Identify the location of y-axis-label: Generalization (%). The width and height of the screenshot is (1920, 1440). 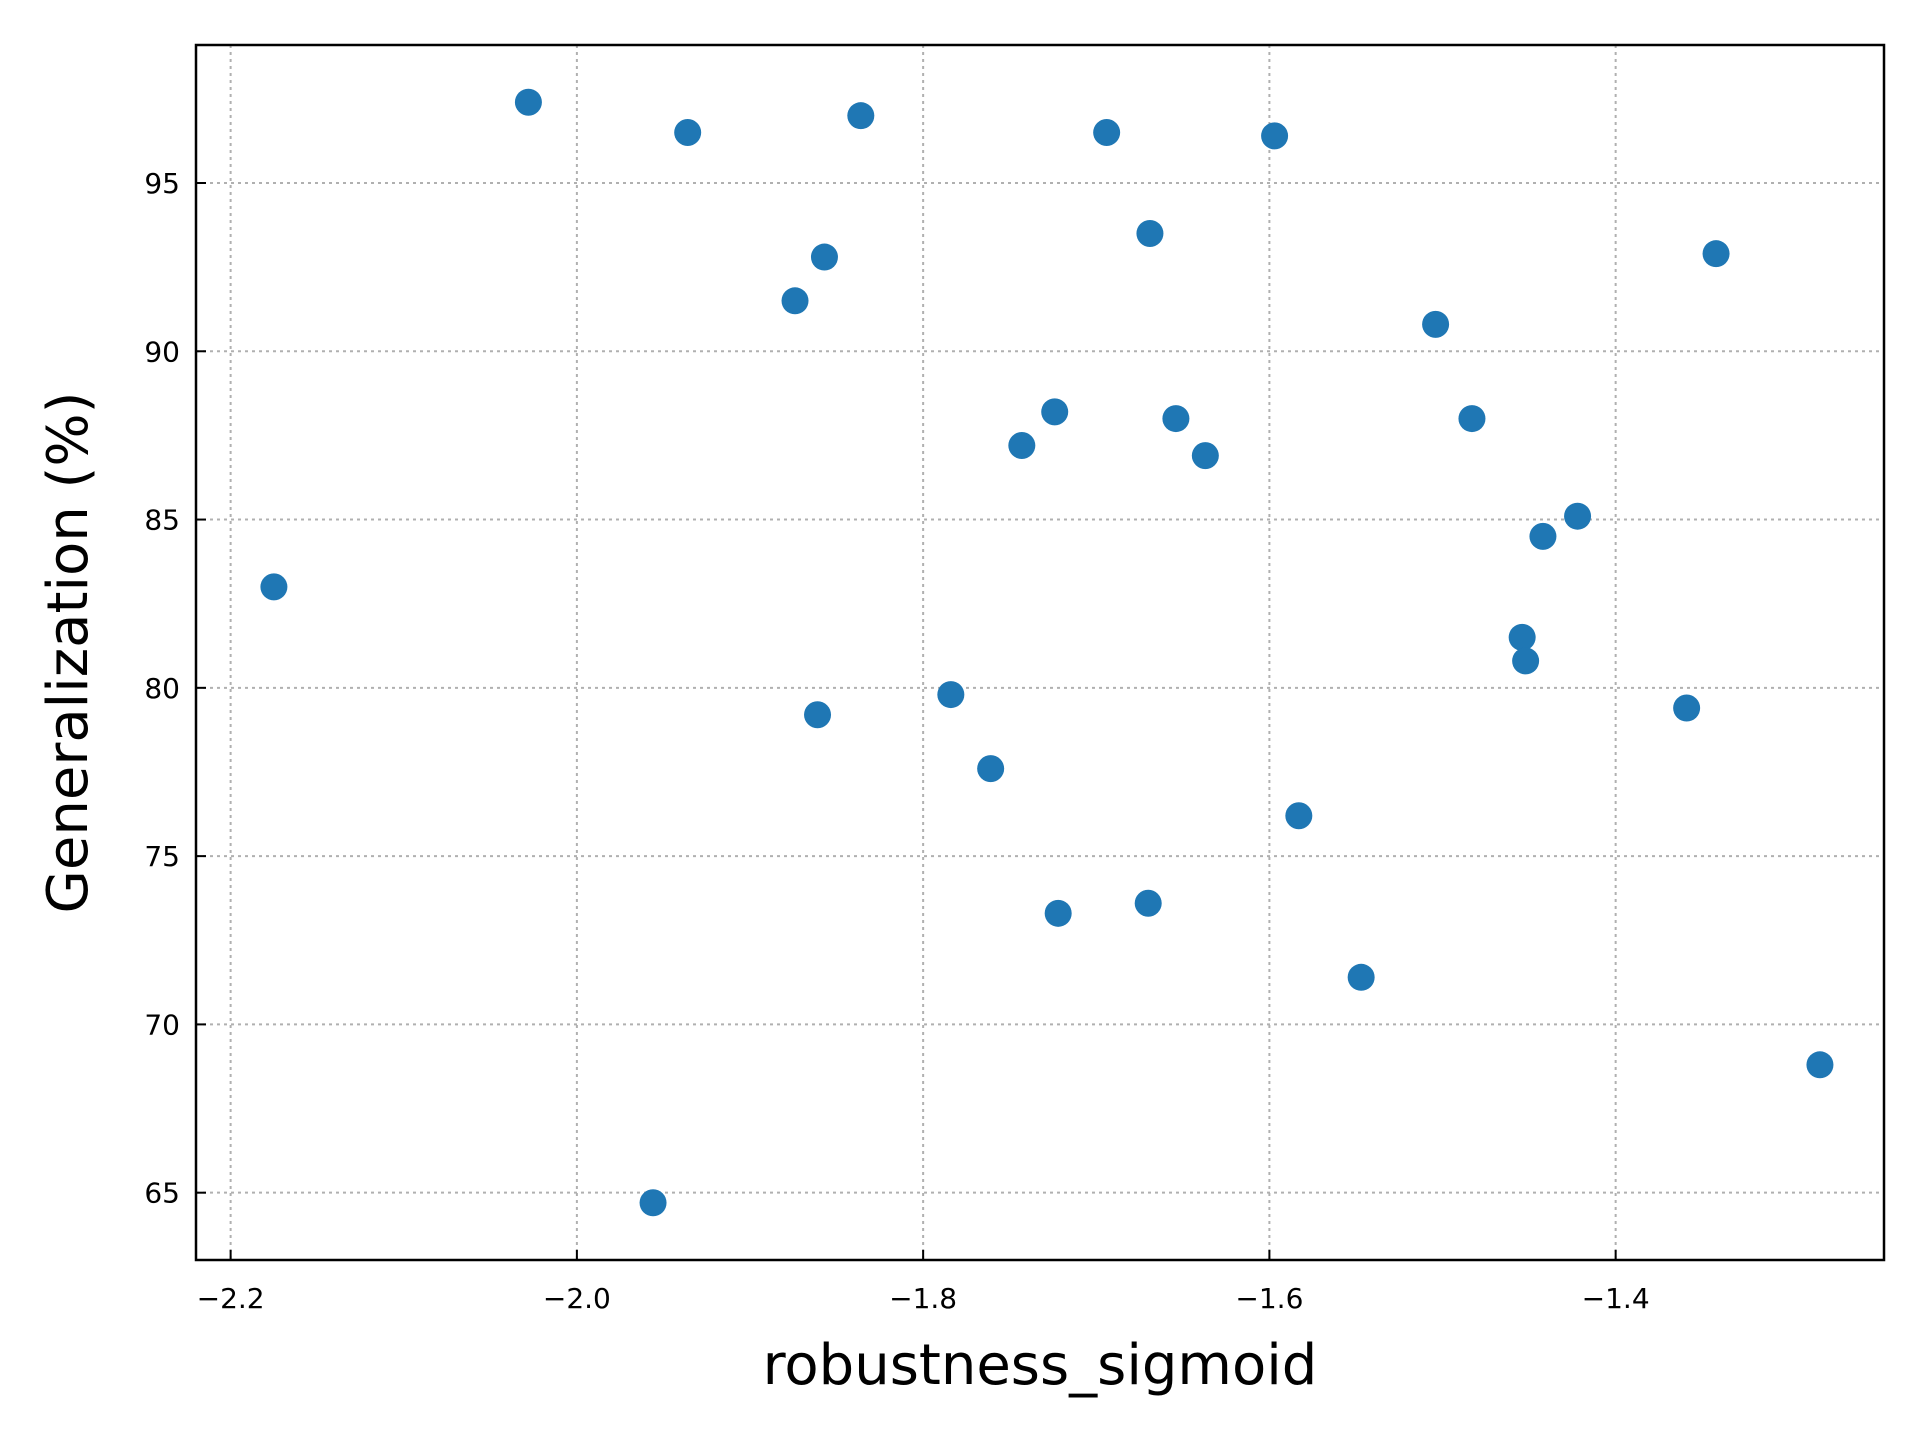
(68, 653).